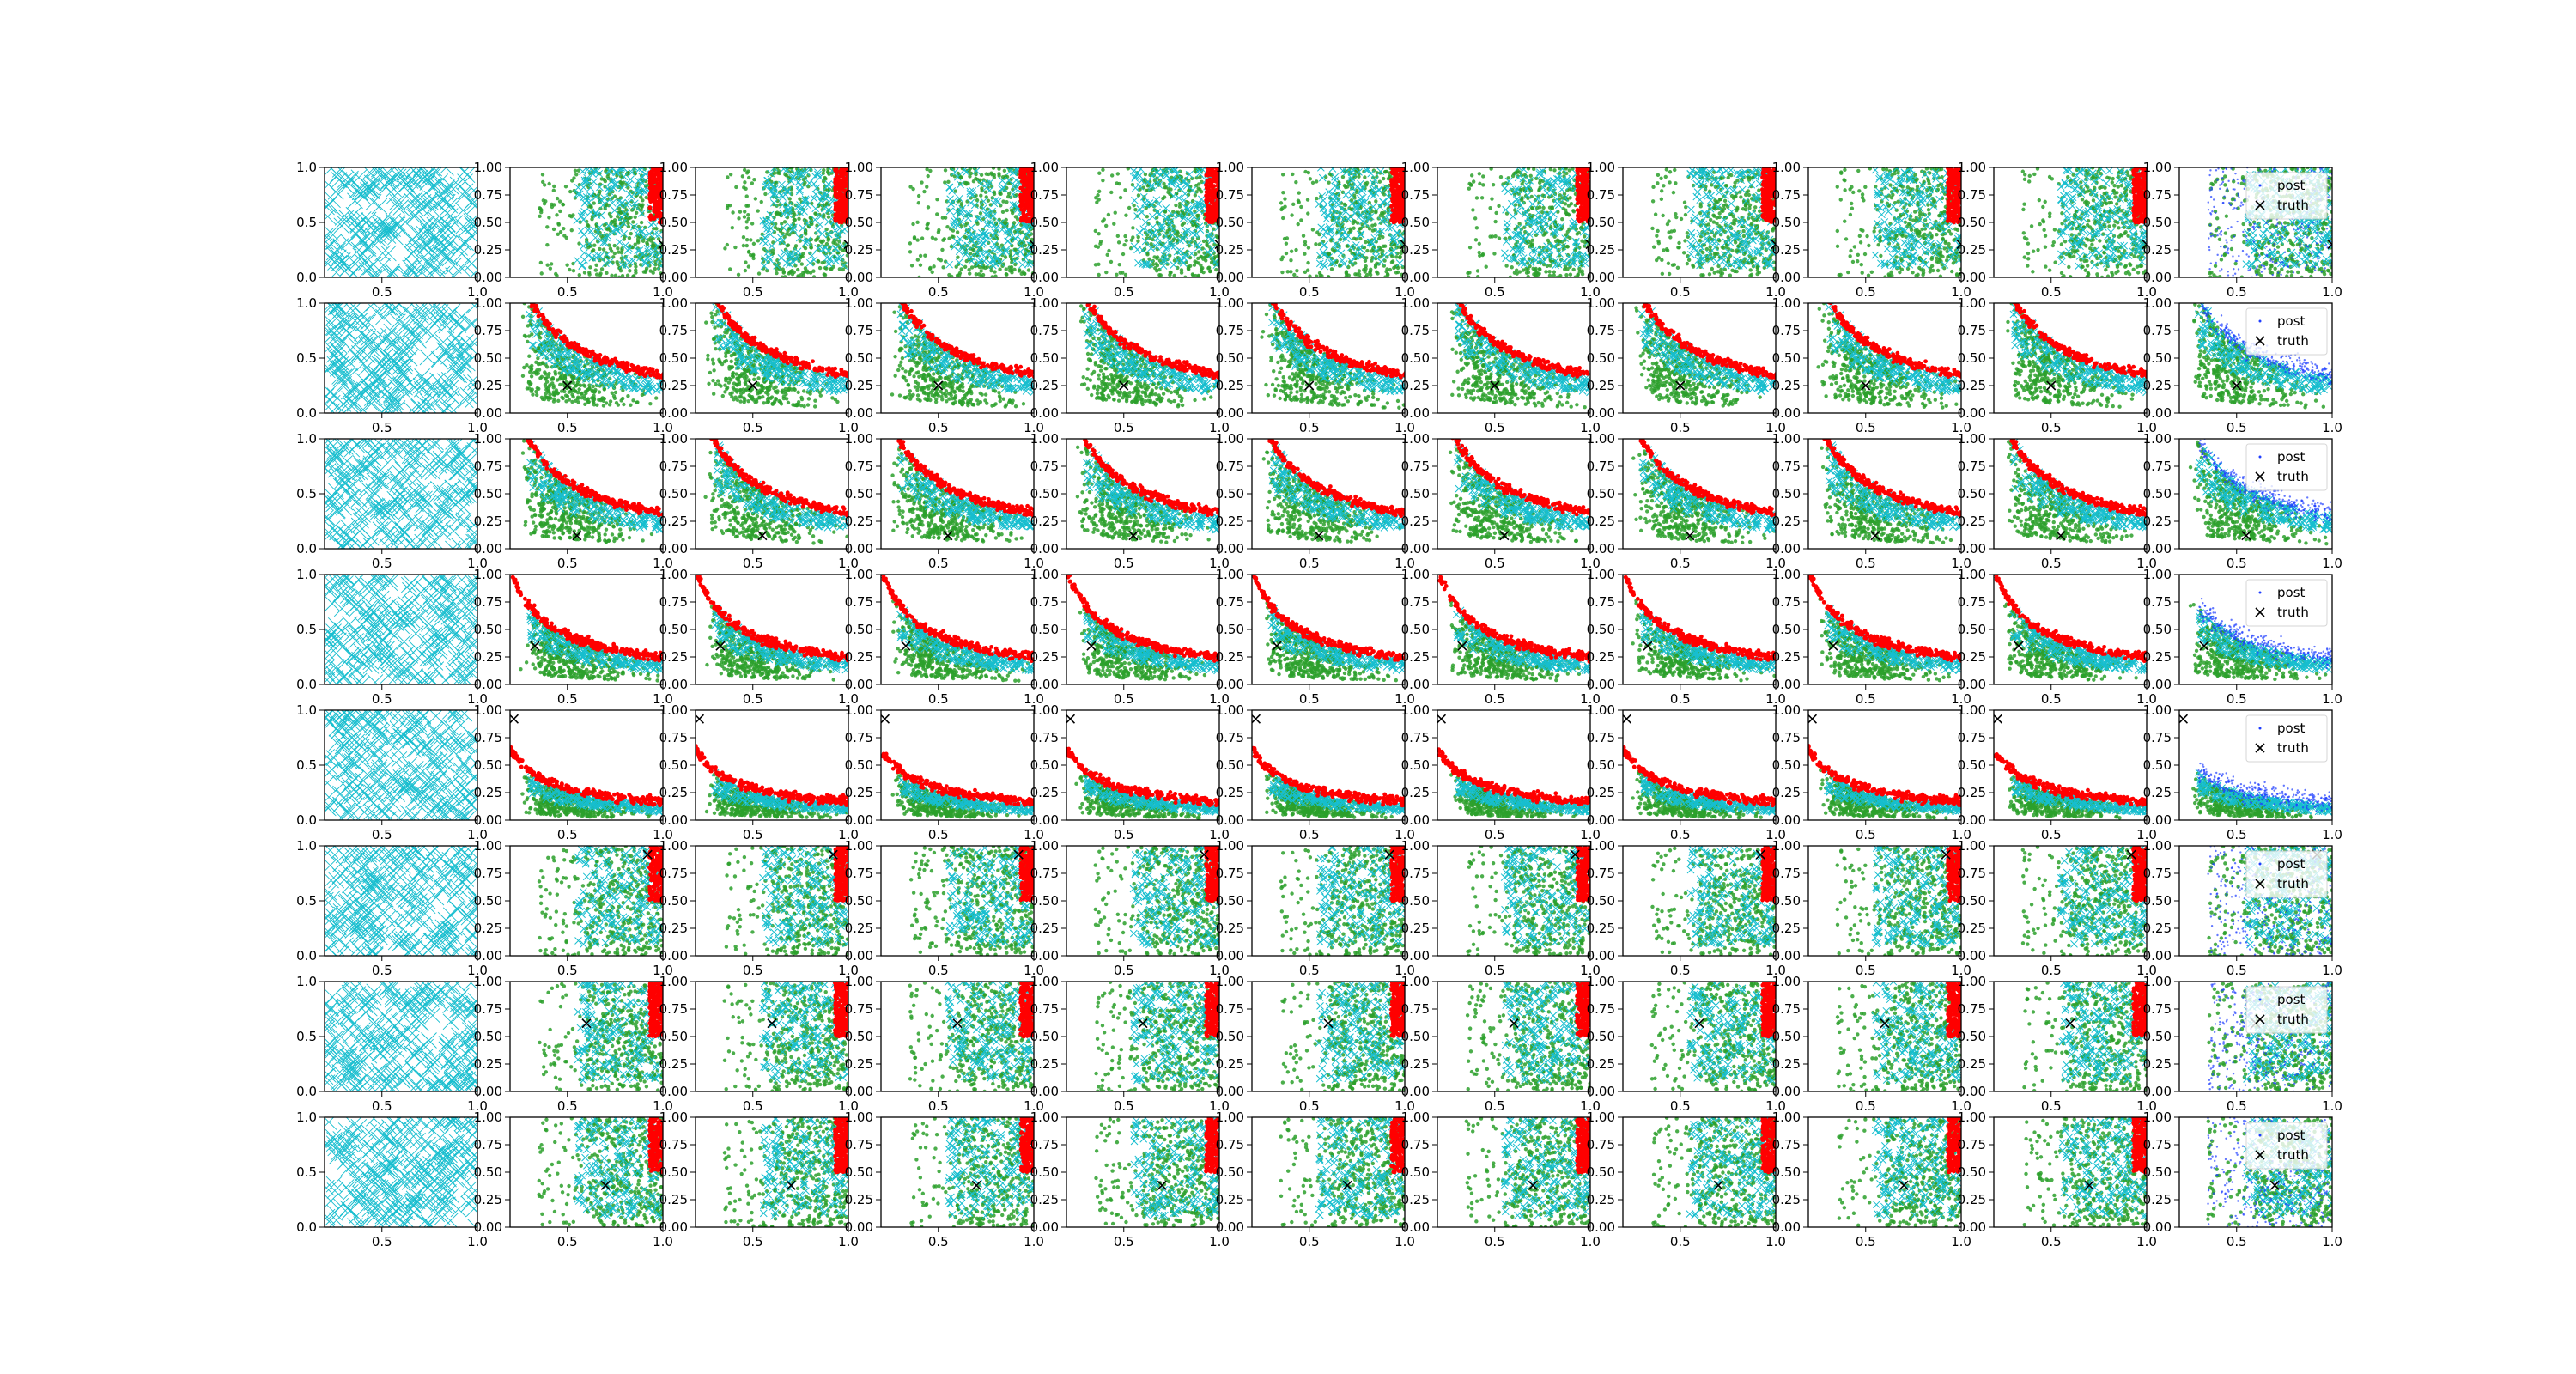 The image size is (2576, 1374). I want to click on subplot-r3-c10: 0.5 1.00.000.250.500.751.00, so click(2058, 480).